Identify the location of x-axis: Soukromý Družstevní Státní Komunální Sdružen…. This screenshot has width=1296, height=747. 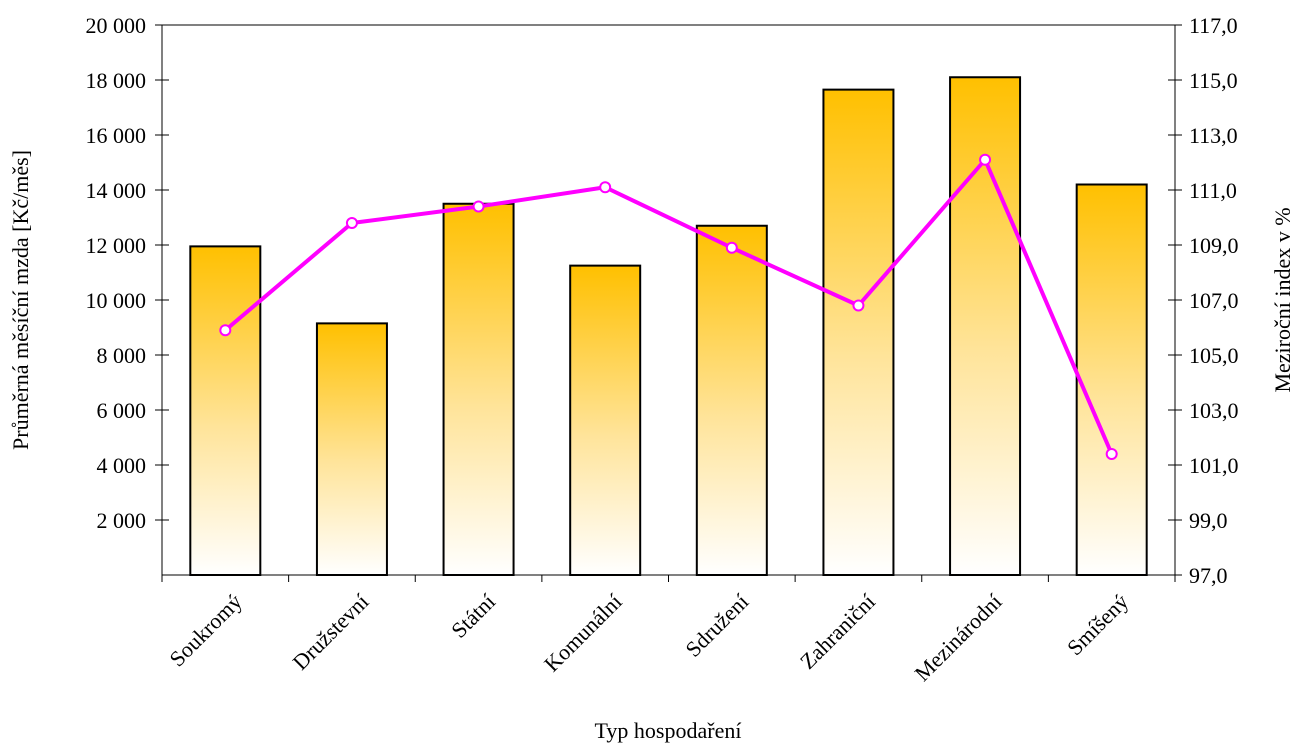
(668, 630).